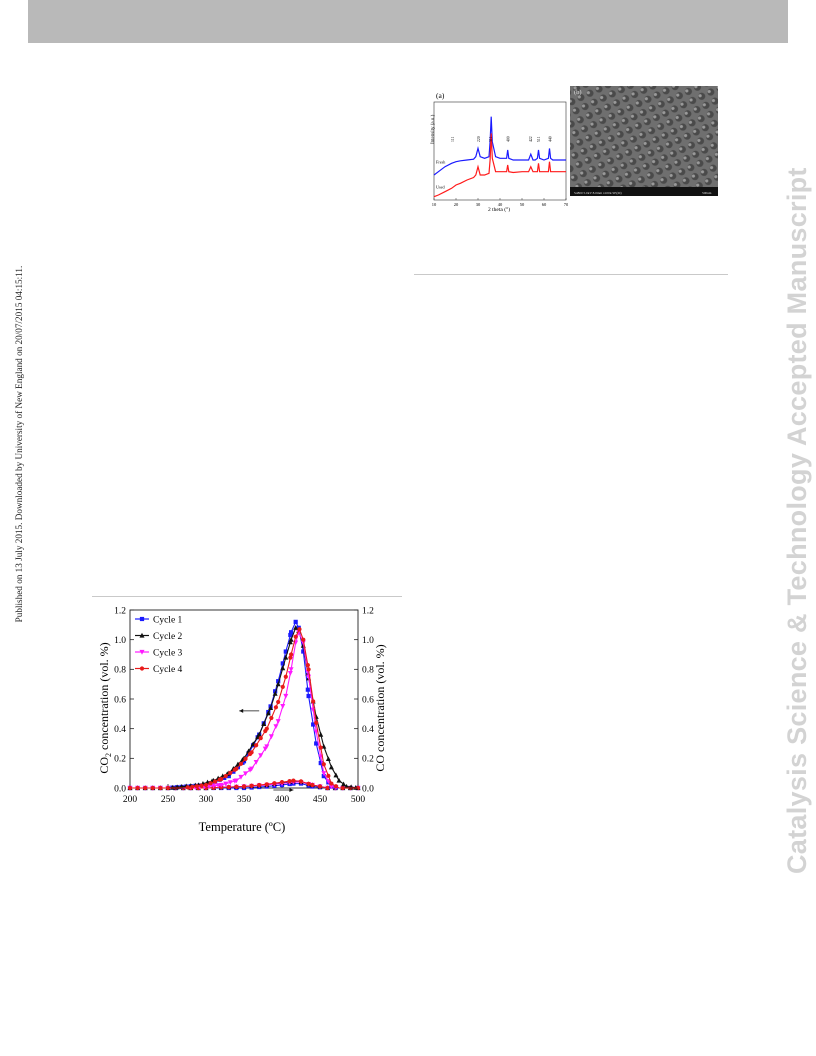 Image resolution: width=816 pixels, height=1056 pixels. I want to click on tpr-y-tick-label-left: 0.0, so click(120, 789).